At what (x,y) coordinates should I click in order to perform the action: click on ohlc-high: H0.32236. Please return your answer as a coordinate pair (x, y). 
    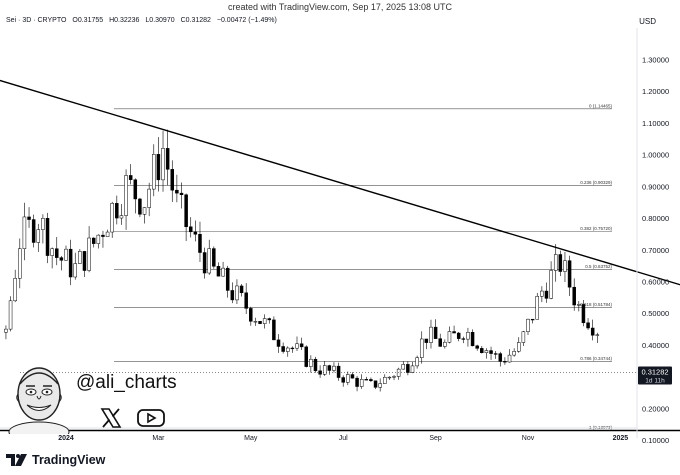
    Looking at the image, I should click on (124, 20).